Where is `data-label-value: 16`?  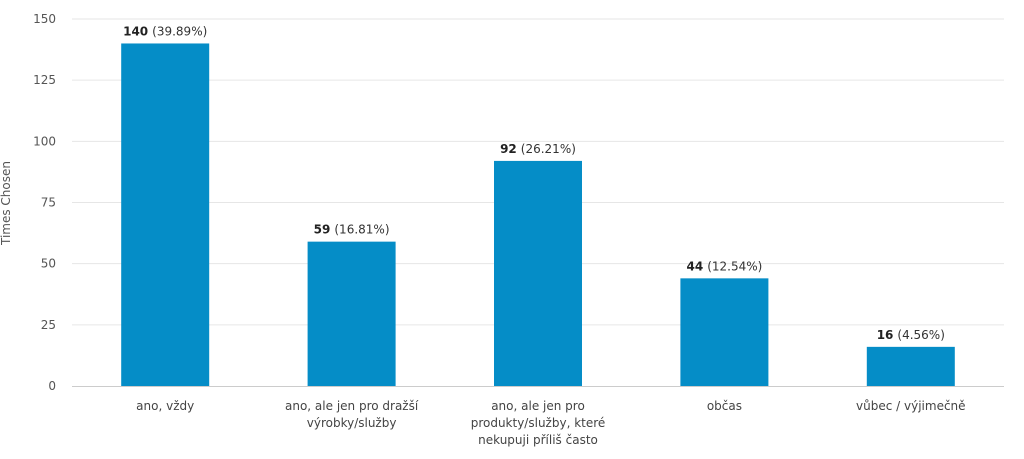 data-label-value: 16 is located at coordinates (885, 335).